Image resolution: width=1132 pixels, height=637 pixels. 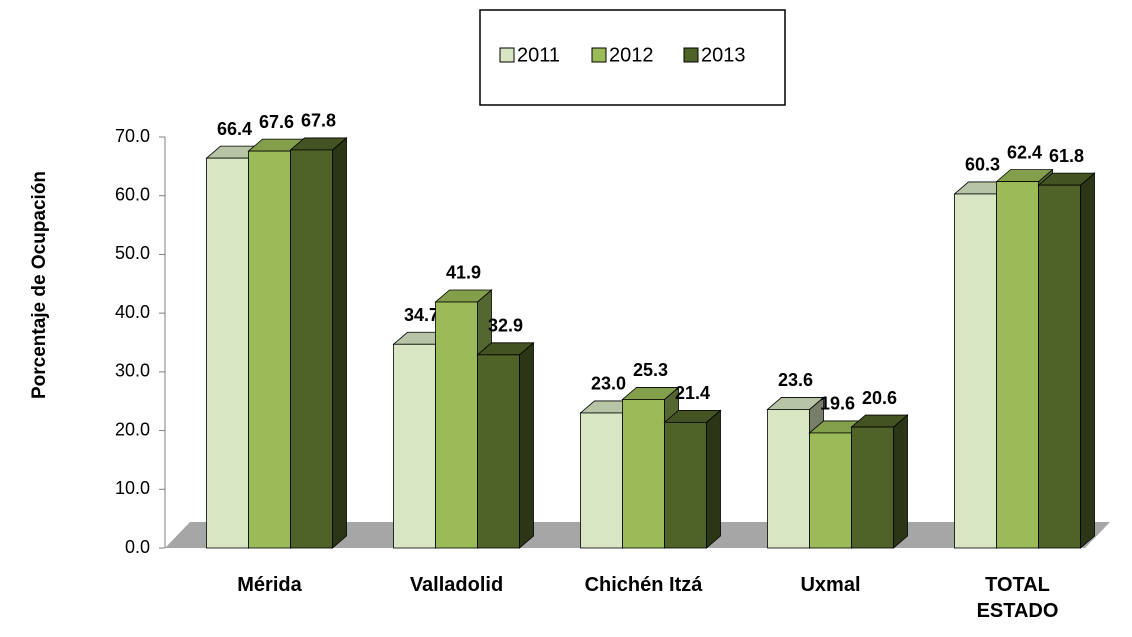 I want to click on data-label: 21.4, so click(x=692, y=393).